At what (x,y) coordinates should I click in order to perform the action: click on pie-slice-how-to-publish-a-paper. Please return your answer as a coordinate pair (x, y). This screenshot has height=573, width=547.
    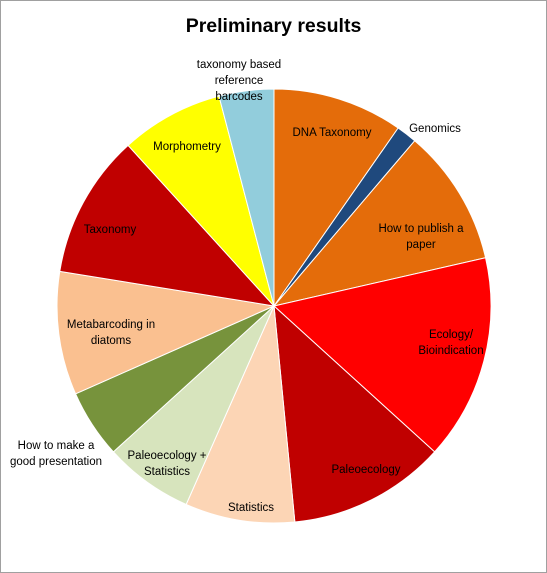
    Looking at the image, I should click on (379, 223).